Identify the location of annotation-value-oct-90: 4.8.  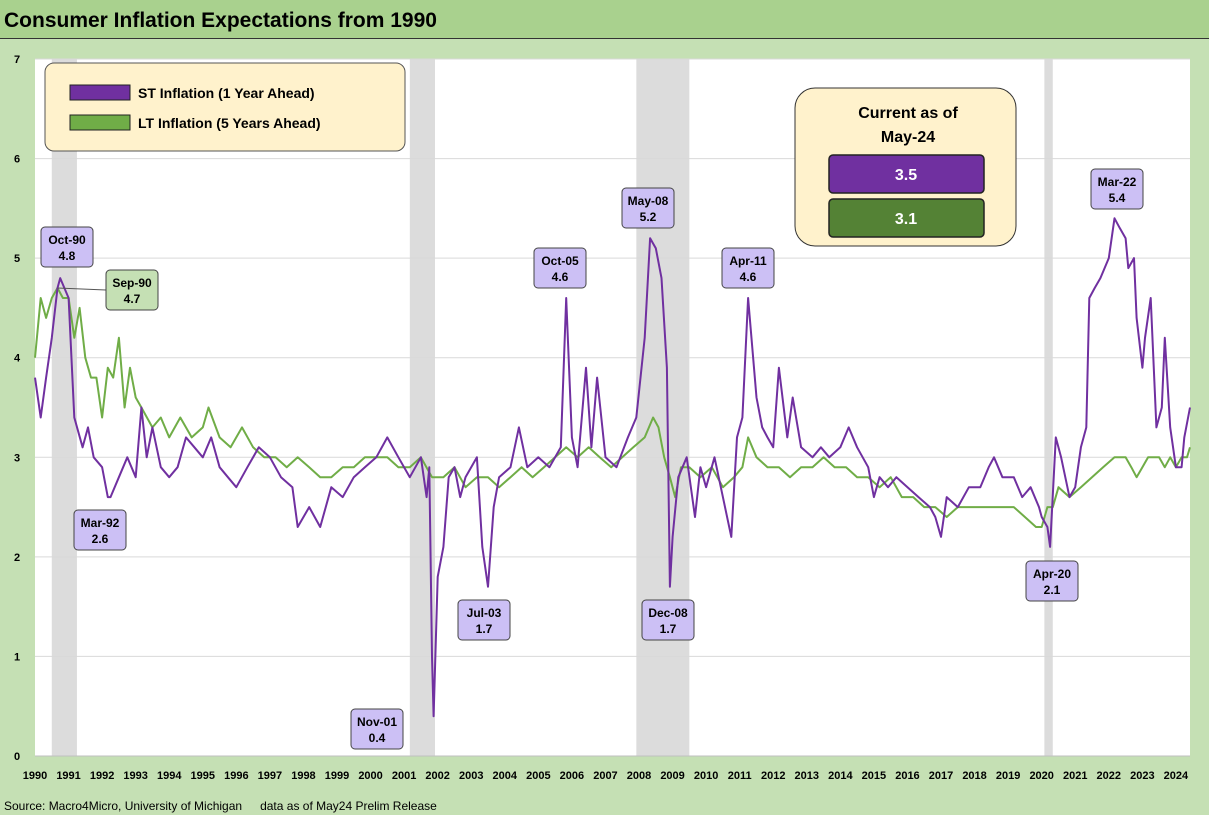
(67, 256).